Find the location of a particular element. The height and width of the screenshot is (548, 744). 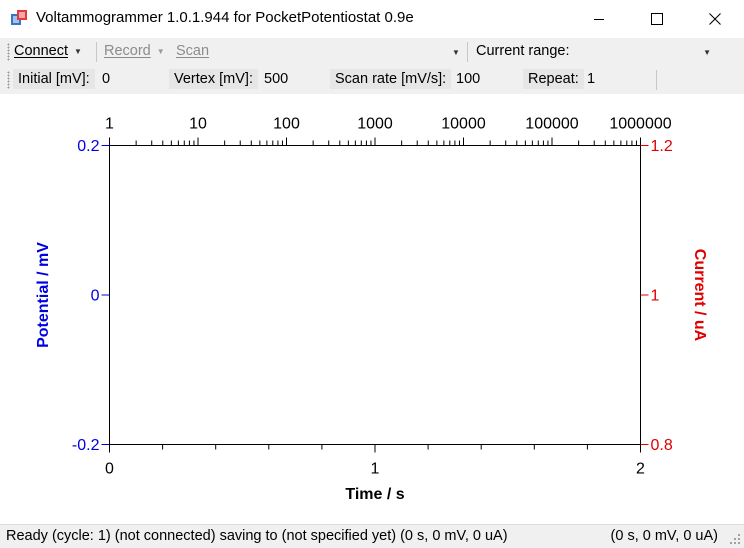

current-range-select: ▼ is located at coordinates (646, 52).